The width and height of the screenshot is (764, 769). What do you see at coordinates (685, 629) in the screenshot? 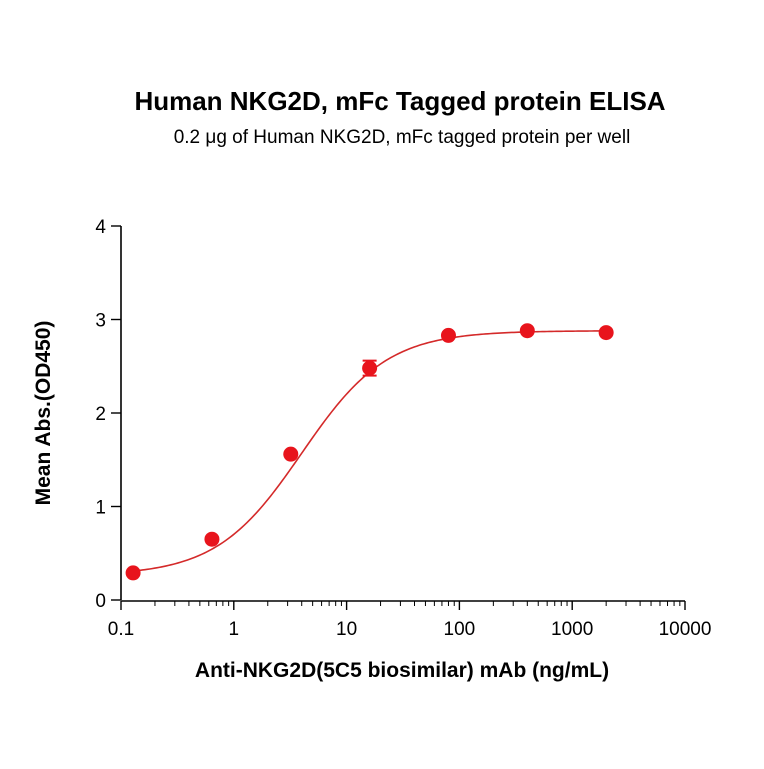
I see `x-tick-label: 10000` at bounding box center [685, 629].